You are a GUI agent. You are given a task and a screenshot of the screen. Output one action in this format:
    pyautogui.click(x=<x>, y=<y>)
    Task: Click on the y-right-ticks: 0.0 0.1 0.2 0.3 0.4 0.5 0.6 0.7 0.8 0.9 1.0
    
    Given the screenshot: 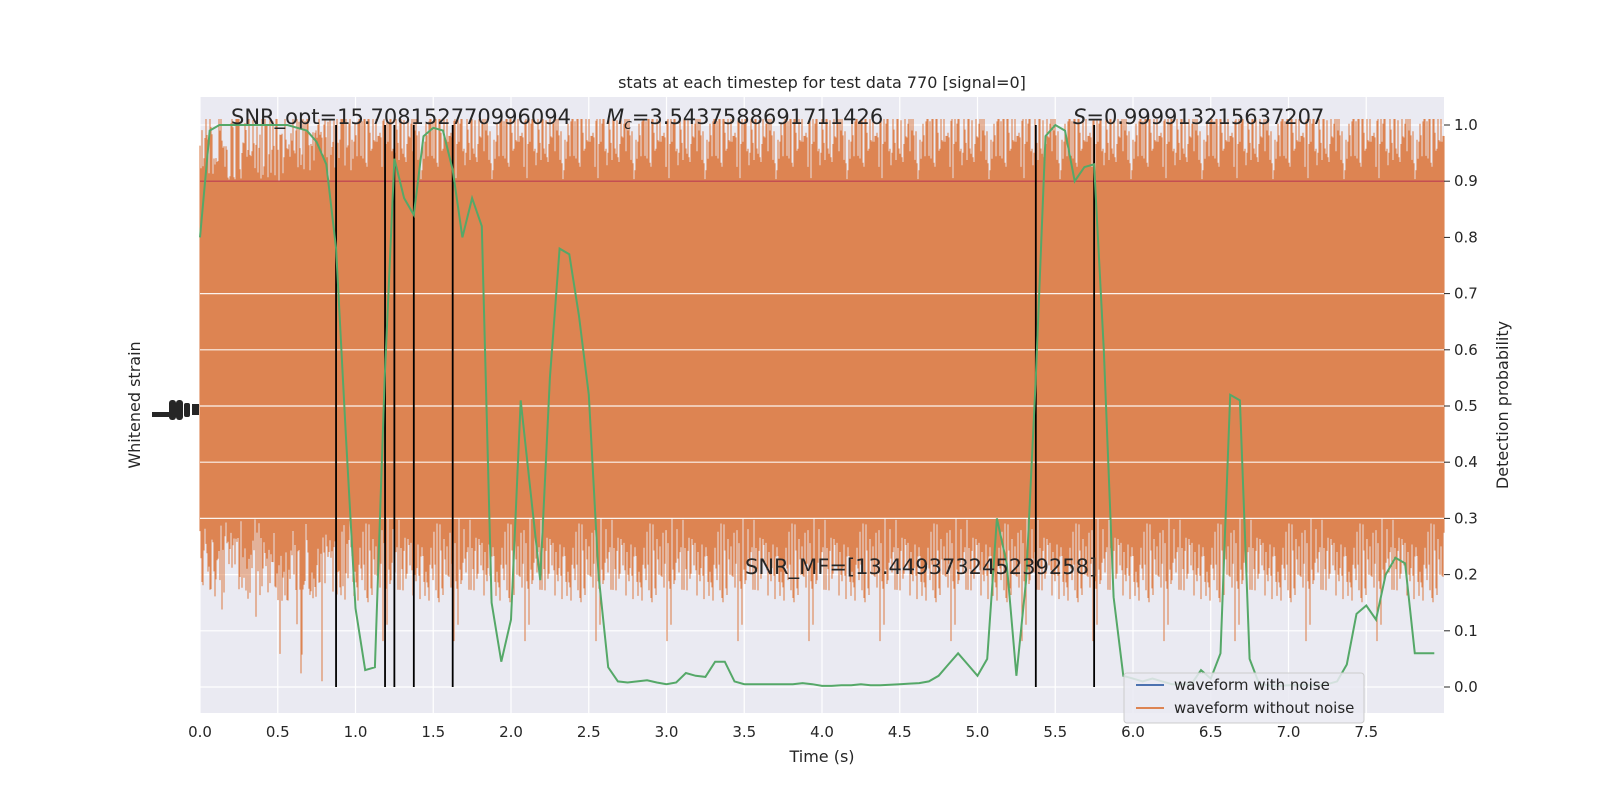 What is the action you would take?
    pyautogui.click(x=1461, y=406)
    